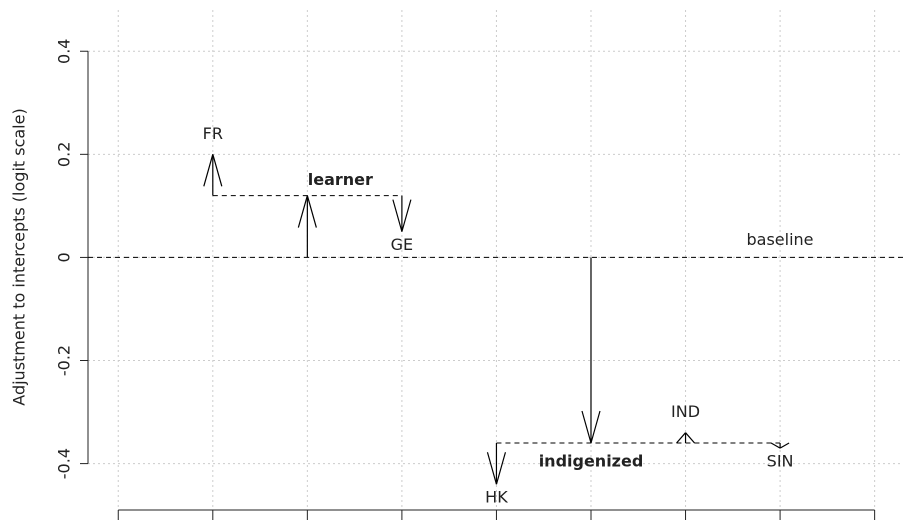 This screenshot has width=903, height=520. Describe the element at coordinates (64, 154) in the screenshot. I see `y-tick-label: 0.2` at that location.